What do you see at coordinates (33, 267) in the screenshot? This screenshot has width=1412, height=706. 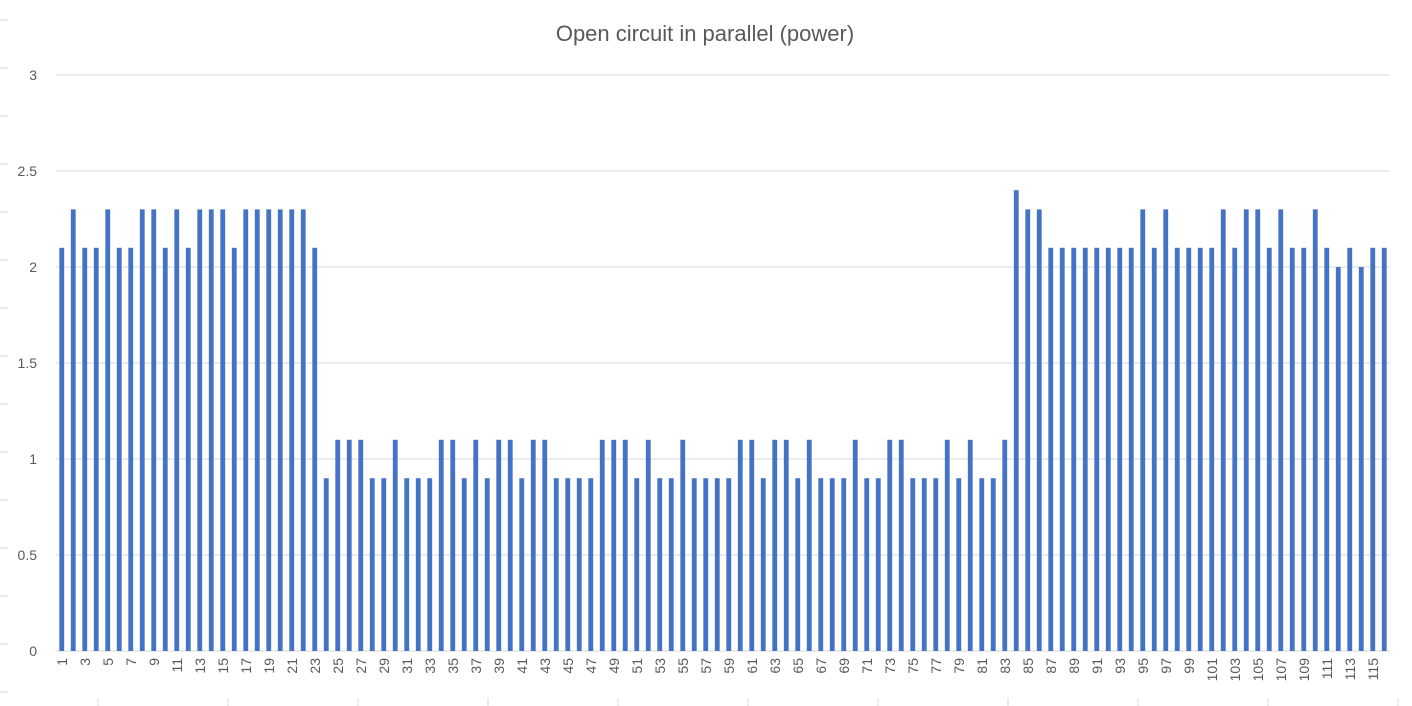 I see `y-tick-label: 2` at bounding box center [33, 267].